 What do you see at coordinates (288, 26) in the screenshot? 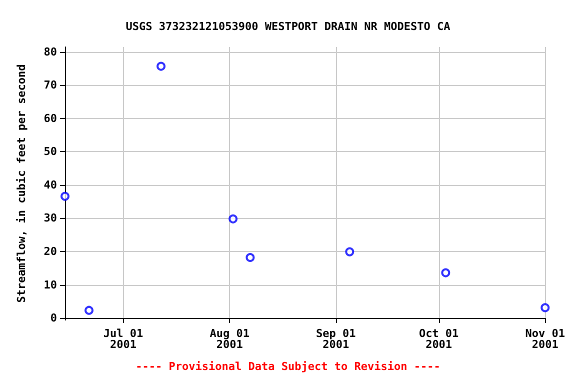
I see `chart-title: USGS 373232121053900 WESTPORT DRAIN NR MODESTO CA` at bounding box center [288, 26].